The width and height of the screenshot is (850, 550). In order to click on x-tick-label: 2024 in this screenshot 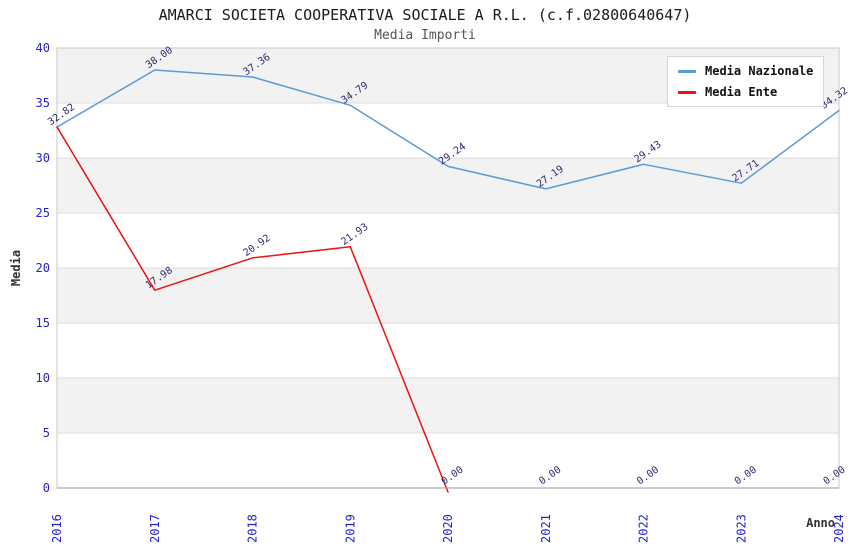, I will do `click(839, 528)`.